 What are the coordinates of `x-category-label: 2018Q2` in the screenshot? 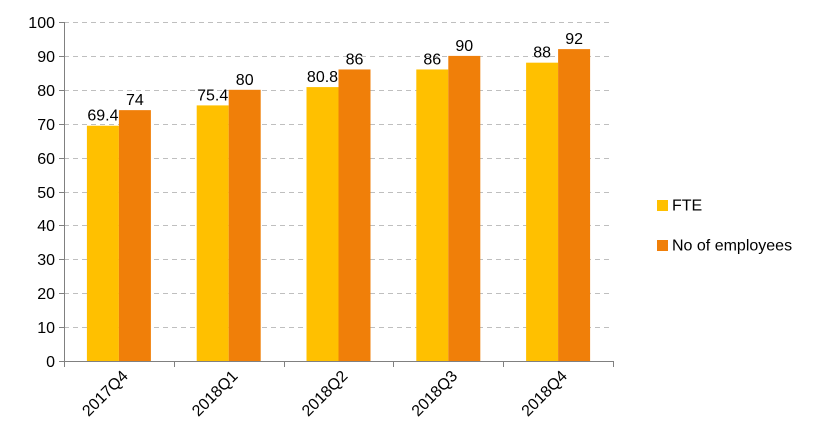 It's located at (325, 394).